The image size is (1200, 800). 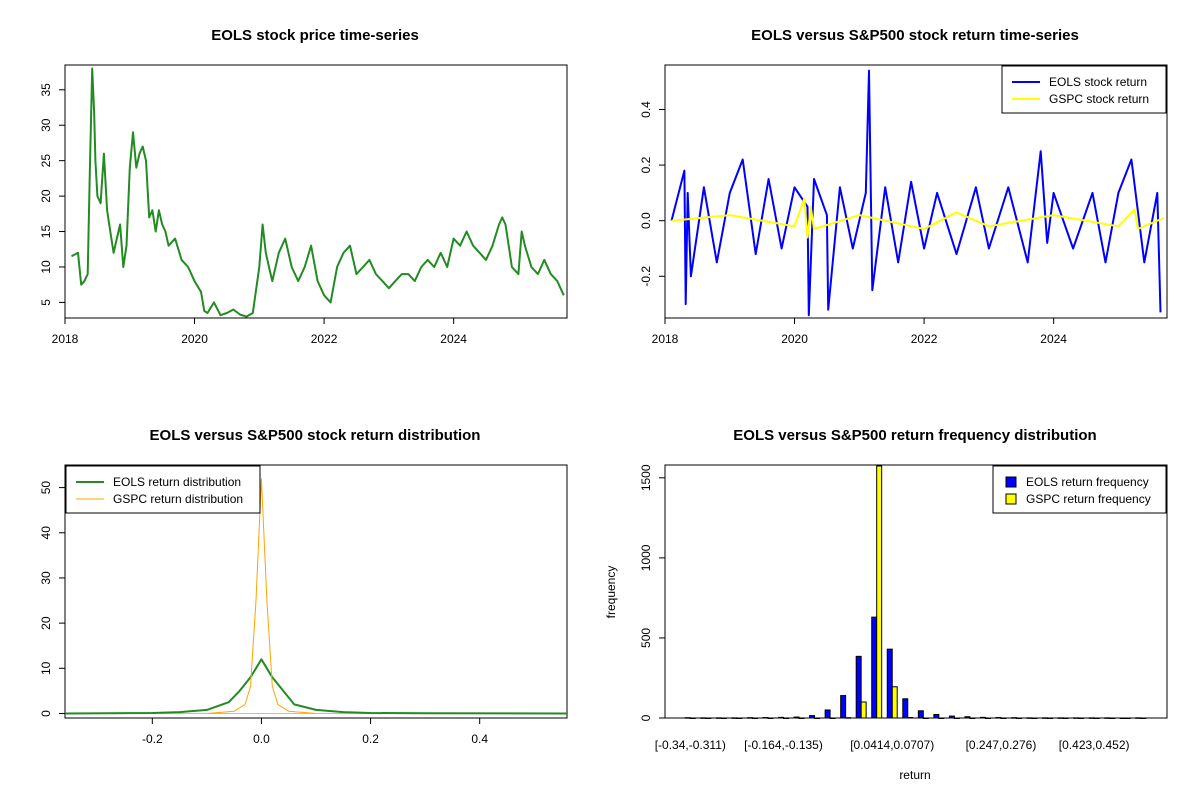 I want to click on frequency-ytick-label: 1500, so click(x=646, y=477).